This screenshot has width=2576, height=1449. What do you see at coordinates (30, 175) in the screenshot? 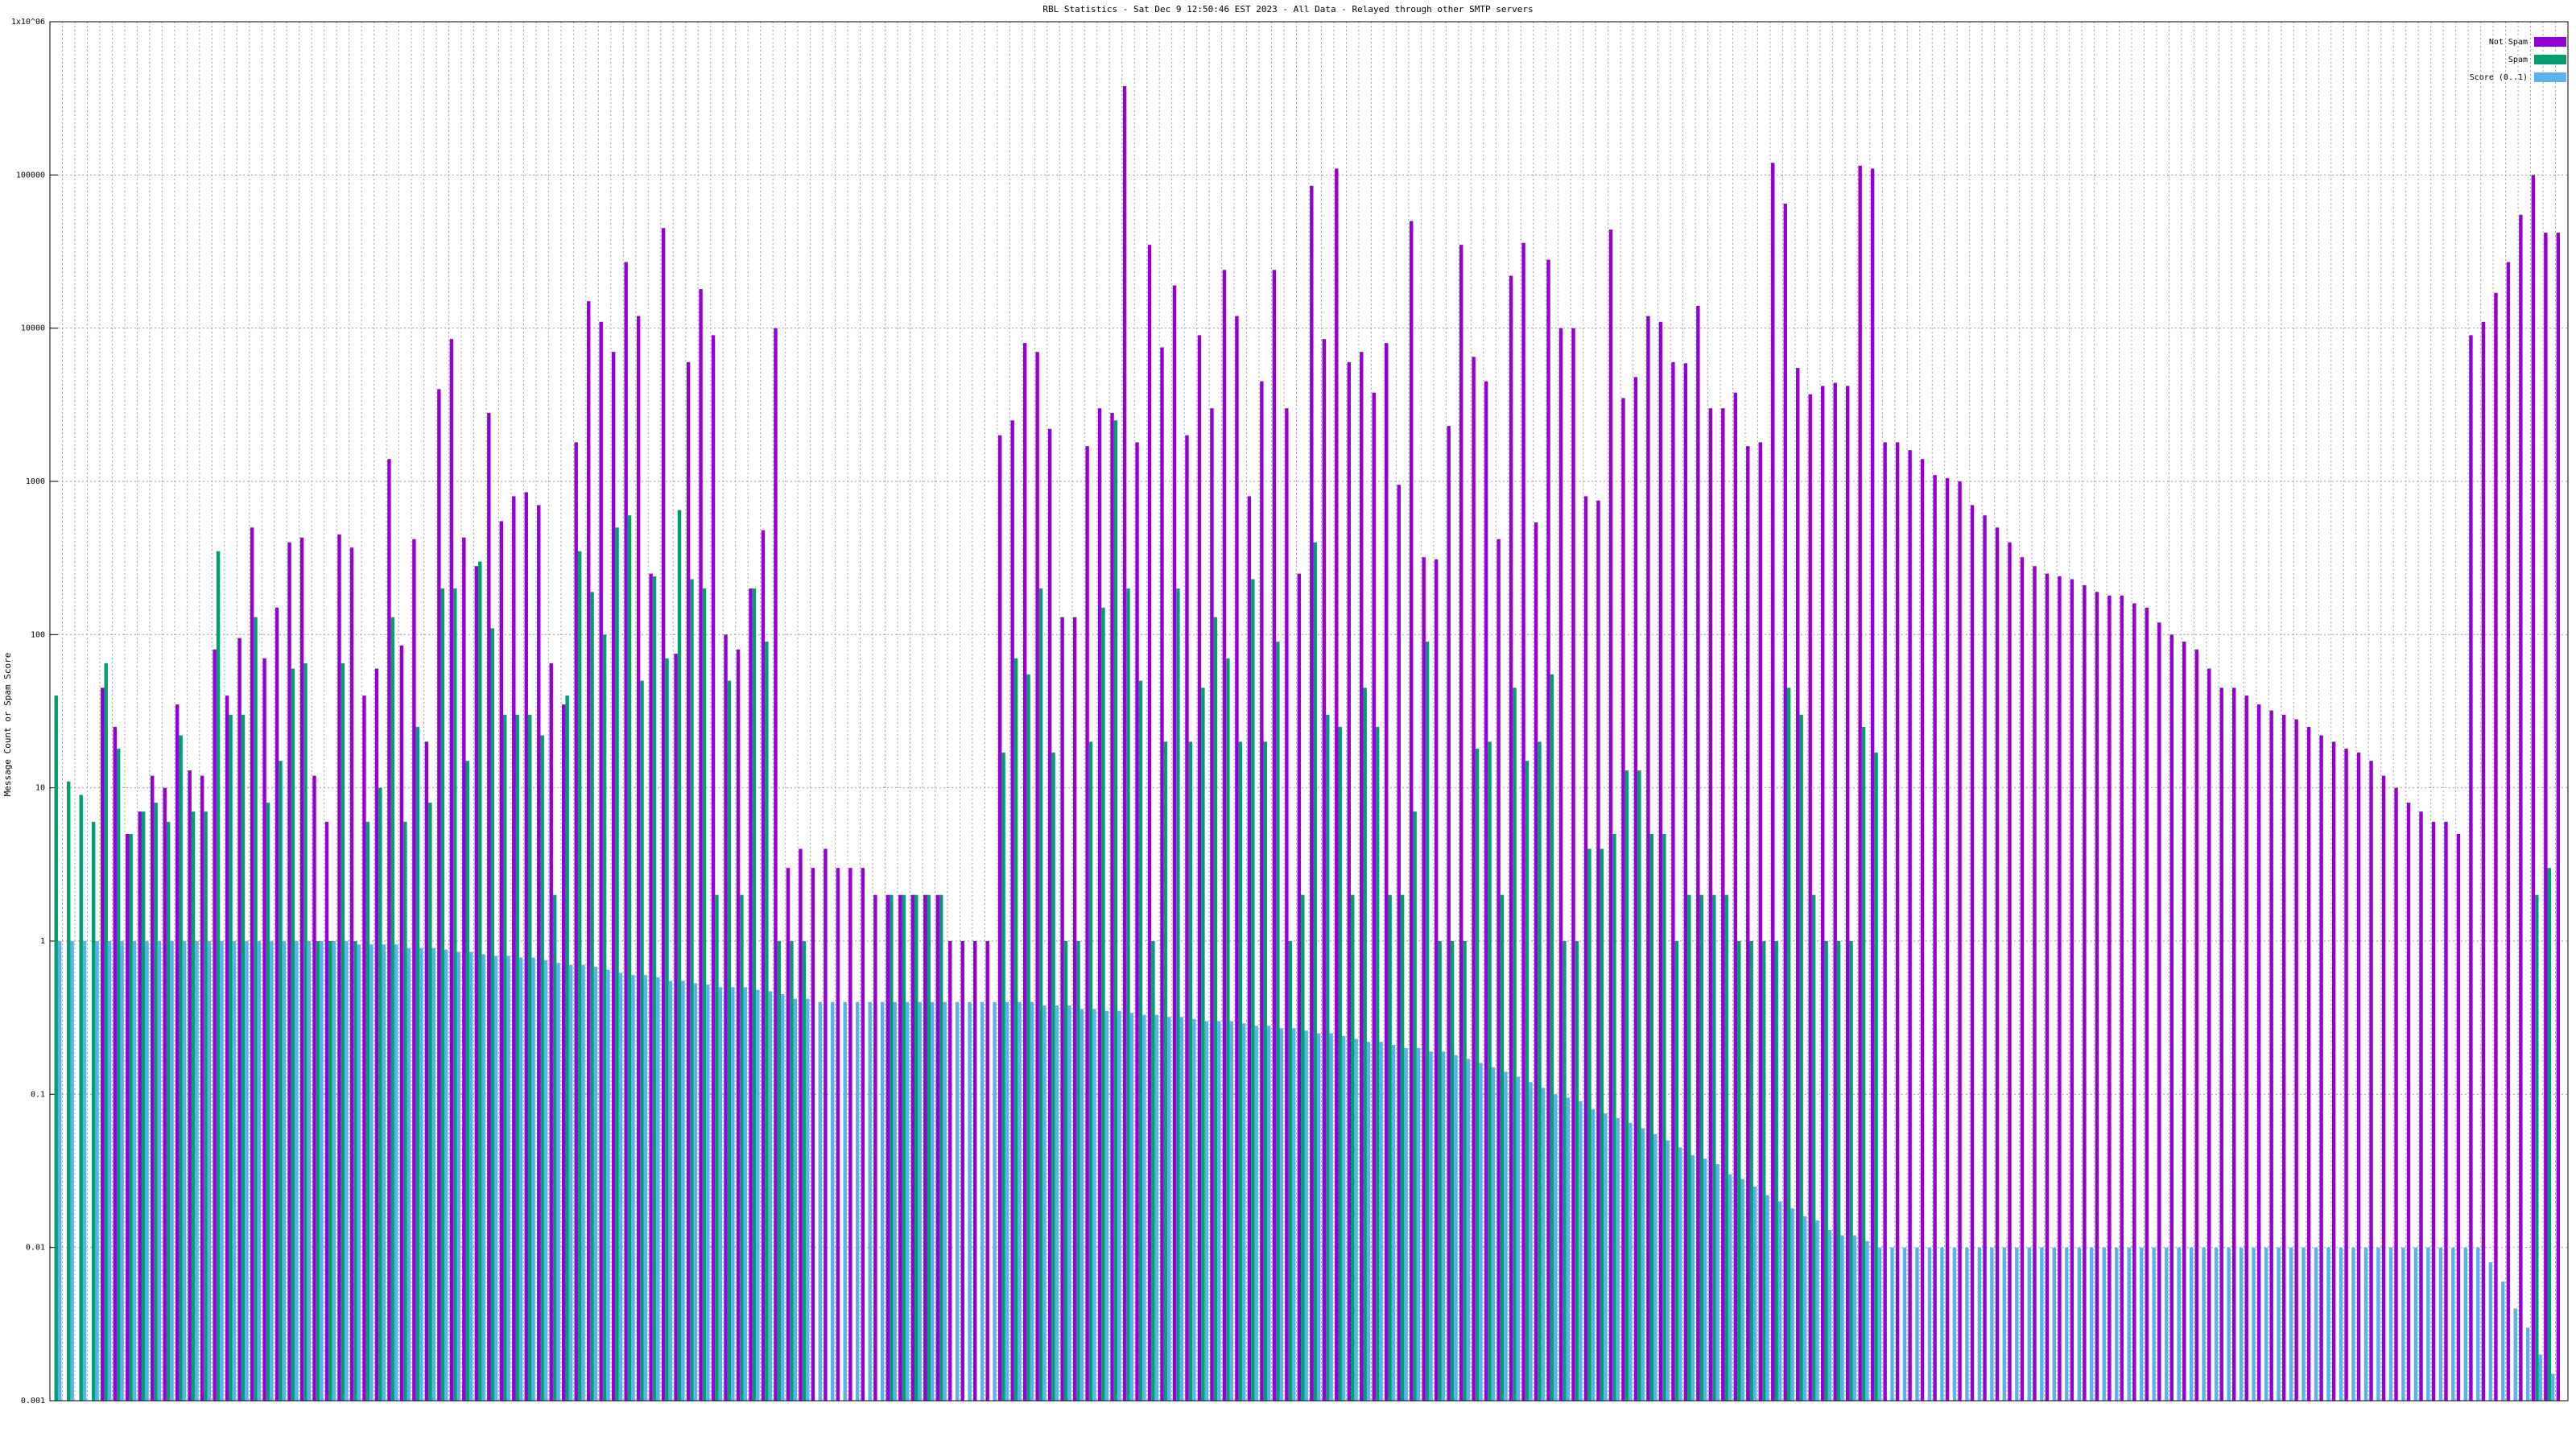
I see `y-tick-label: 100000` at bounding box center [30, 175].